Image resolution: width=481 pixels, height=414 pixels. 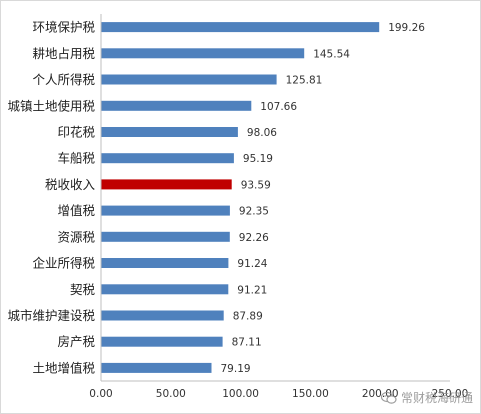 I want to click on data-label: 91.21, so click(x=252, y=290).